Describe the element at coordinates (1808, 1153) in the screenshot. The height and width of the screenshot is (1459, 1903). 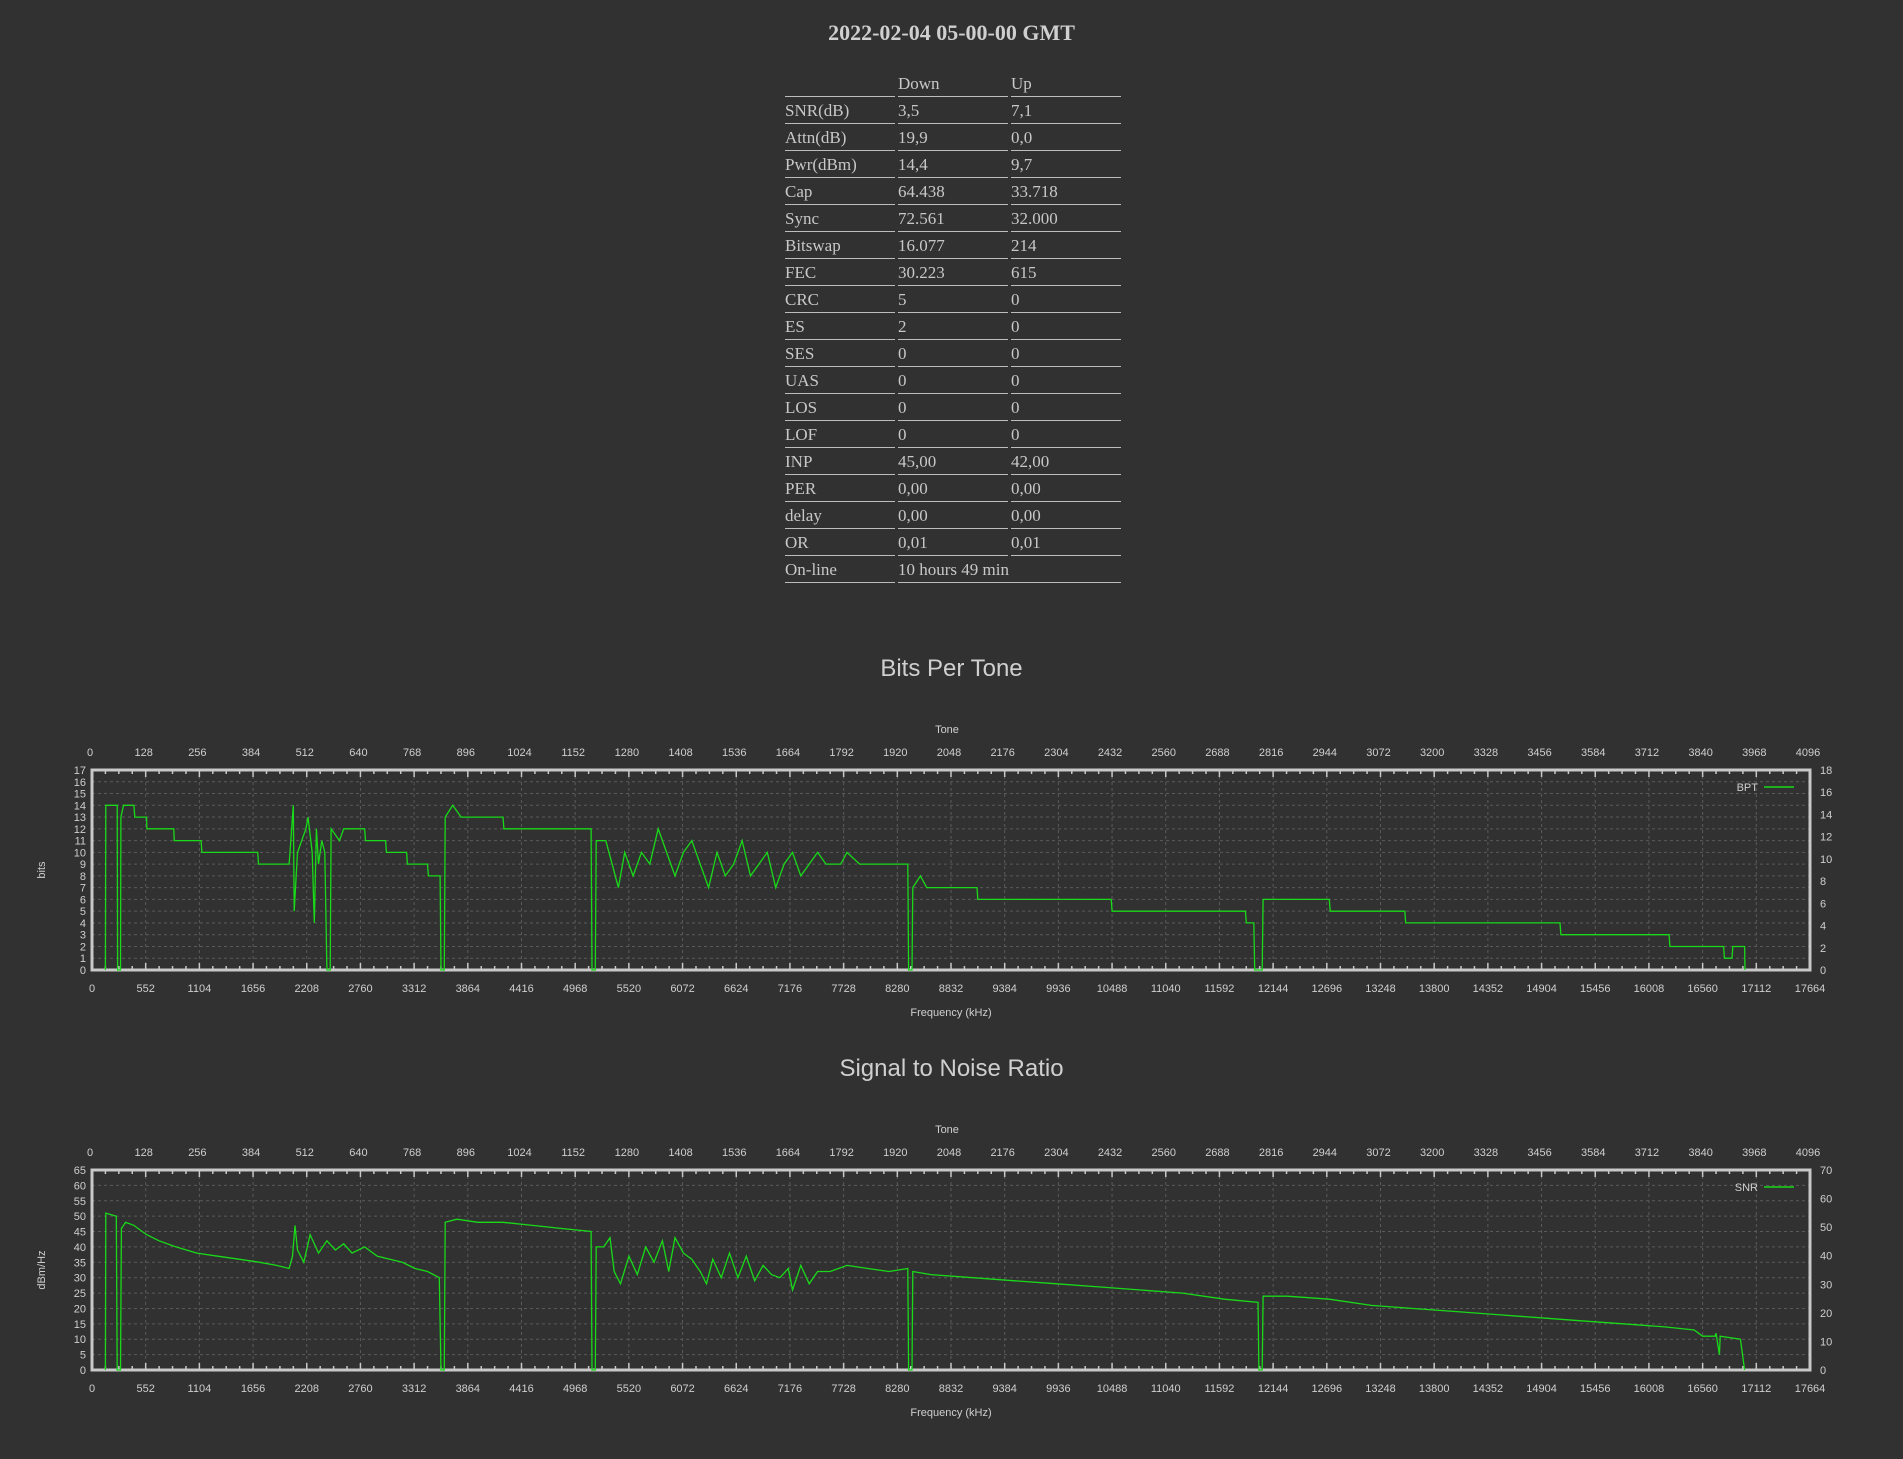
I see `x2-tick-label: 4096` at that location.